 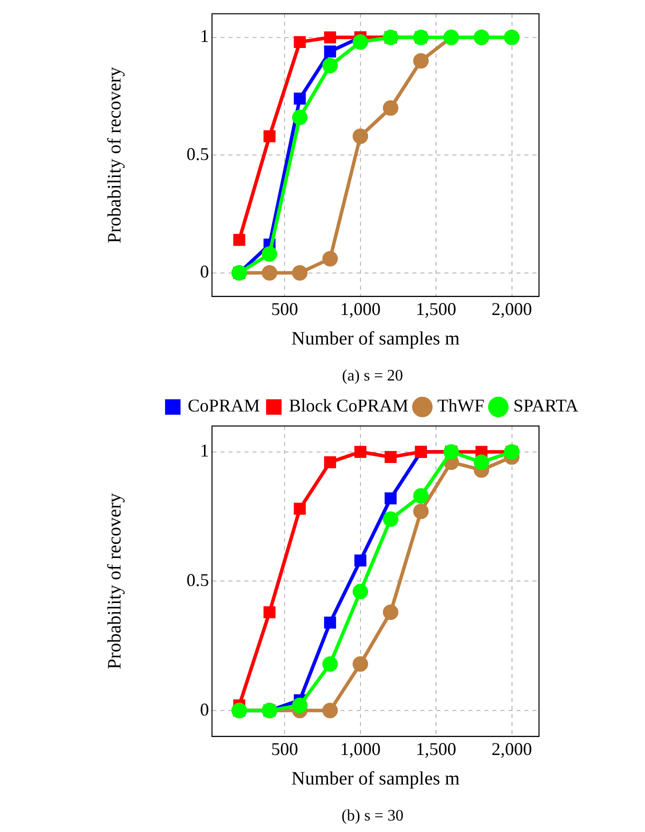 I want to click on legend-label: Block CoPRAM, so click(x=348, y=406).